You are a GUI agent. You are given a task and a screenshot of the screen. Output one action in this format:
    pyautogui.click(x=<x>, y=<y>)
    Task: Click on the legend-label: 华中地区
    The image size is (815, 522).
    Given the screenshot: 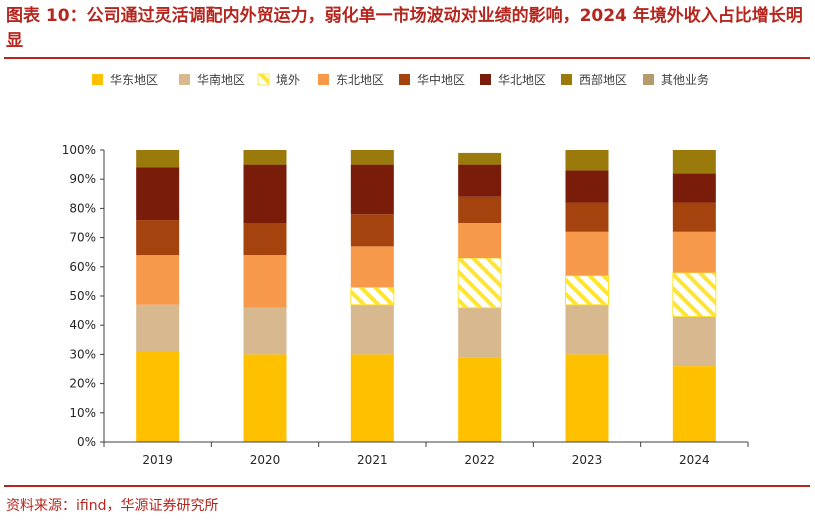 What is the action you would take?
    pyautogui.click(x=441, y=79)
    